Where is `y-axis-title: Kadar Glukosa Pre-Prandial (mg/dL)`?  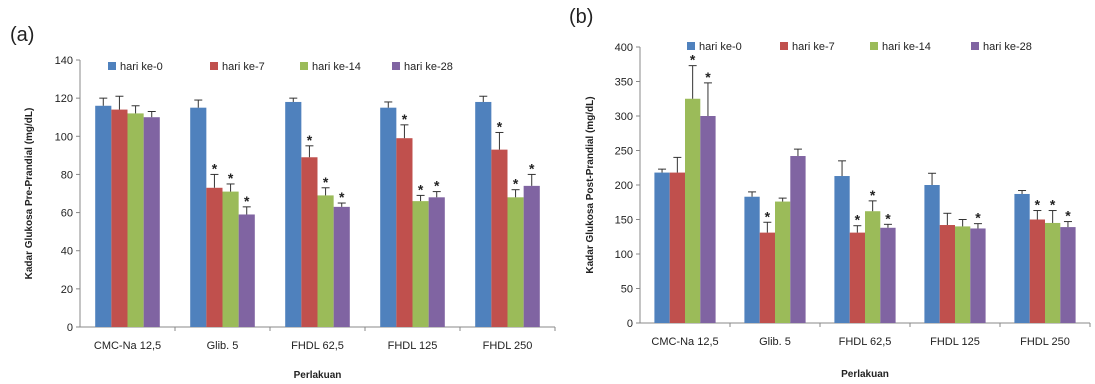
y-axis-title: Kadar Glukosa Pre-Prandial (mg/dL) is located at coordinates (29, 194).